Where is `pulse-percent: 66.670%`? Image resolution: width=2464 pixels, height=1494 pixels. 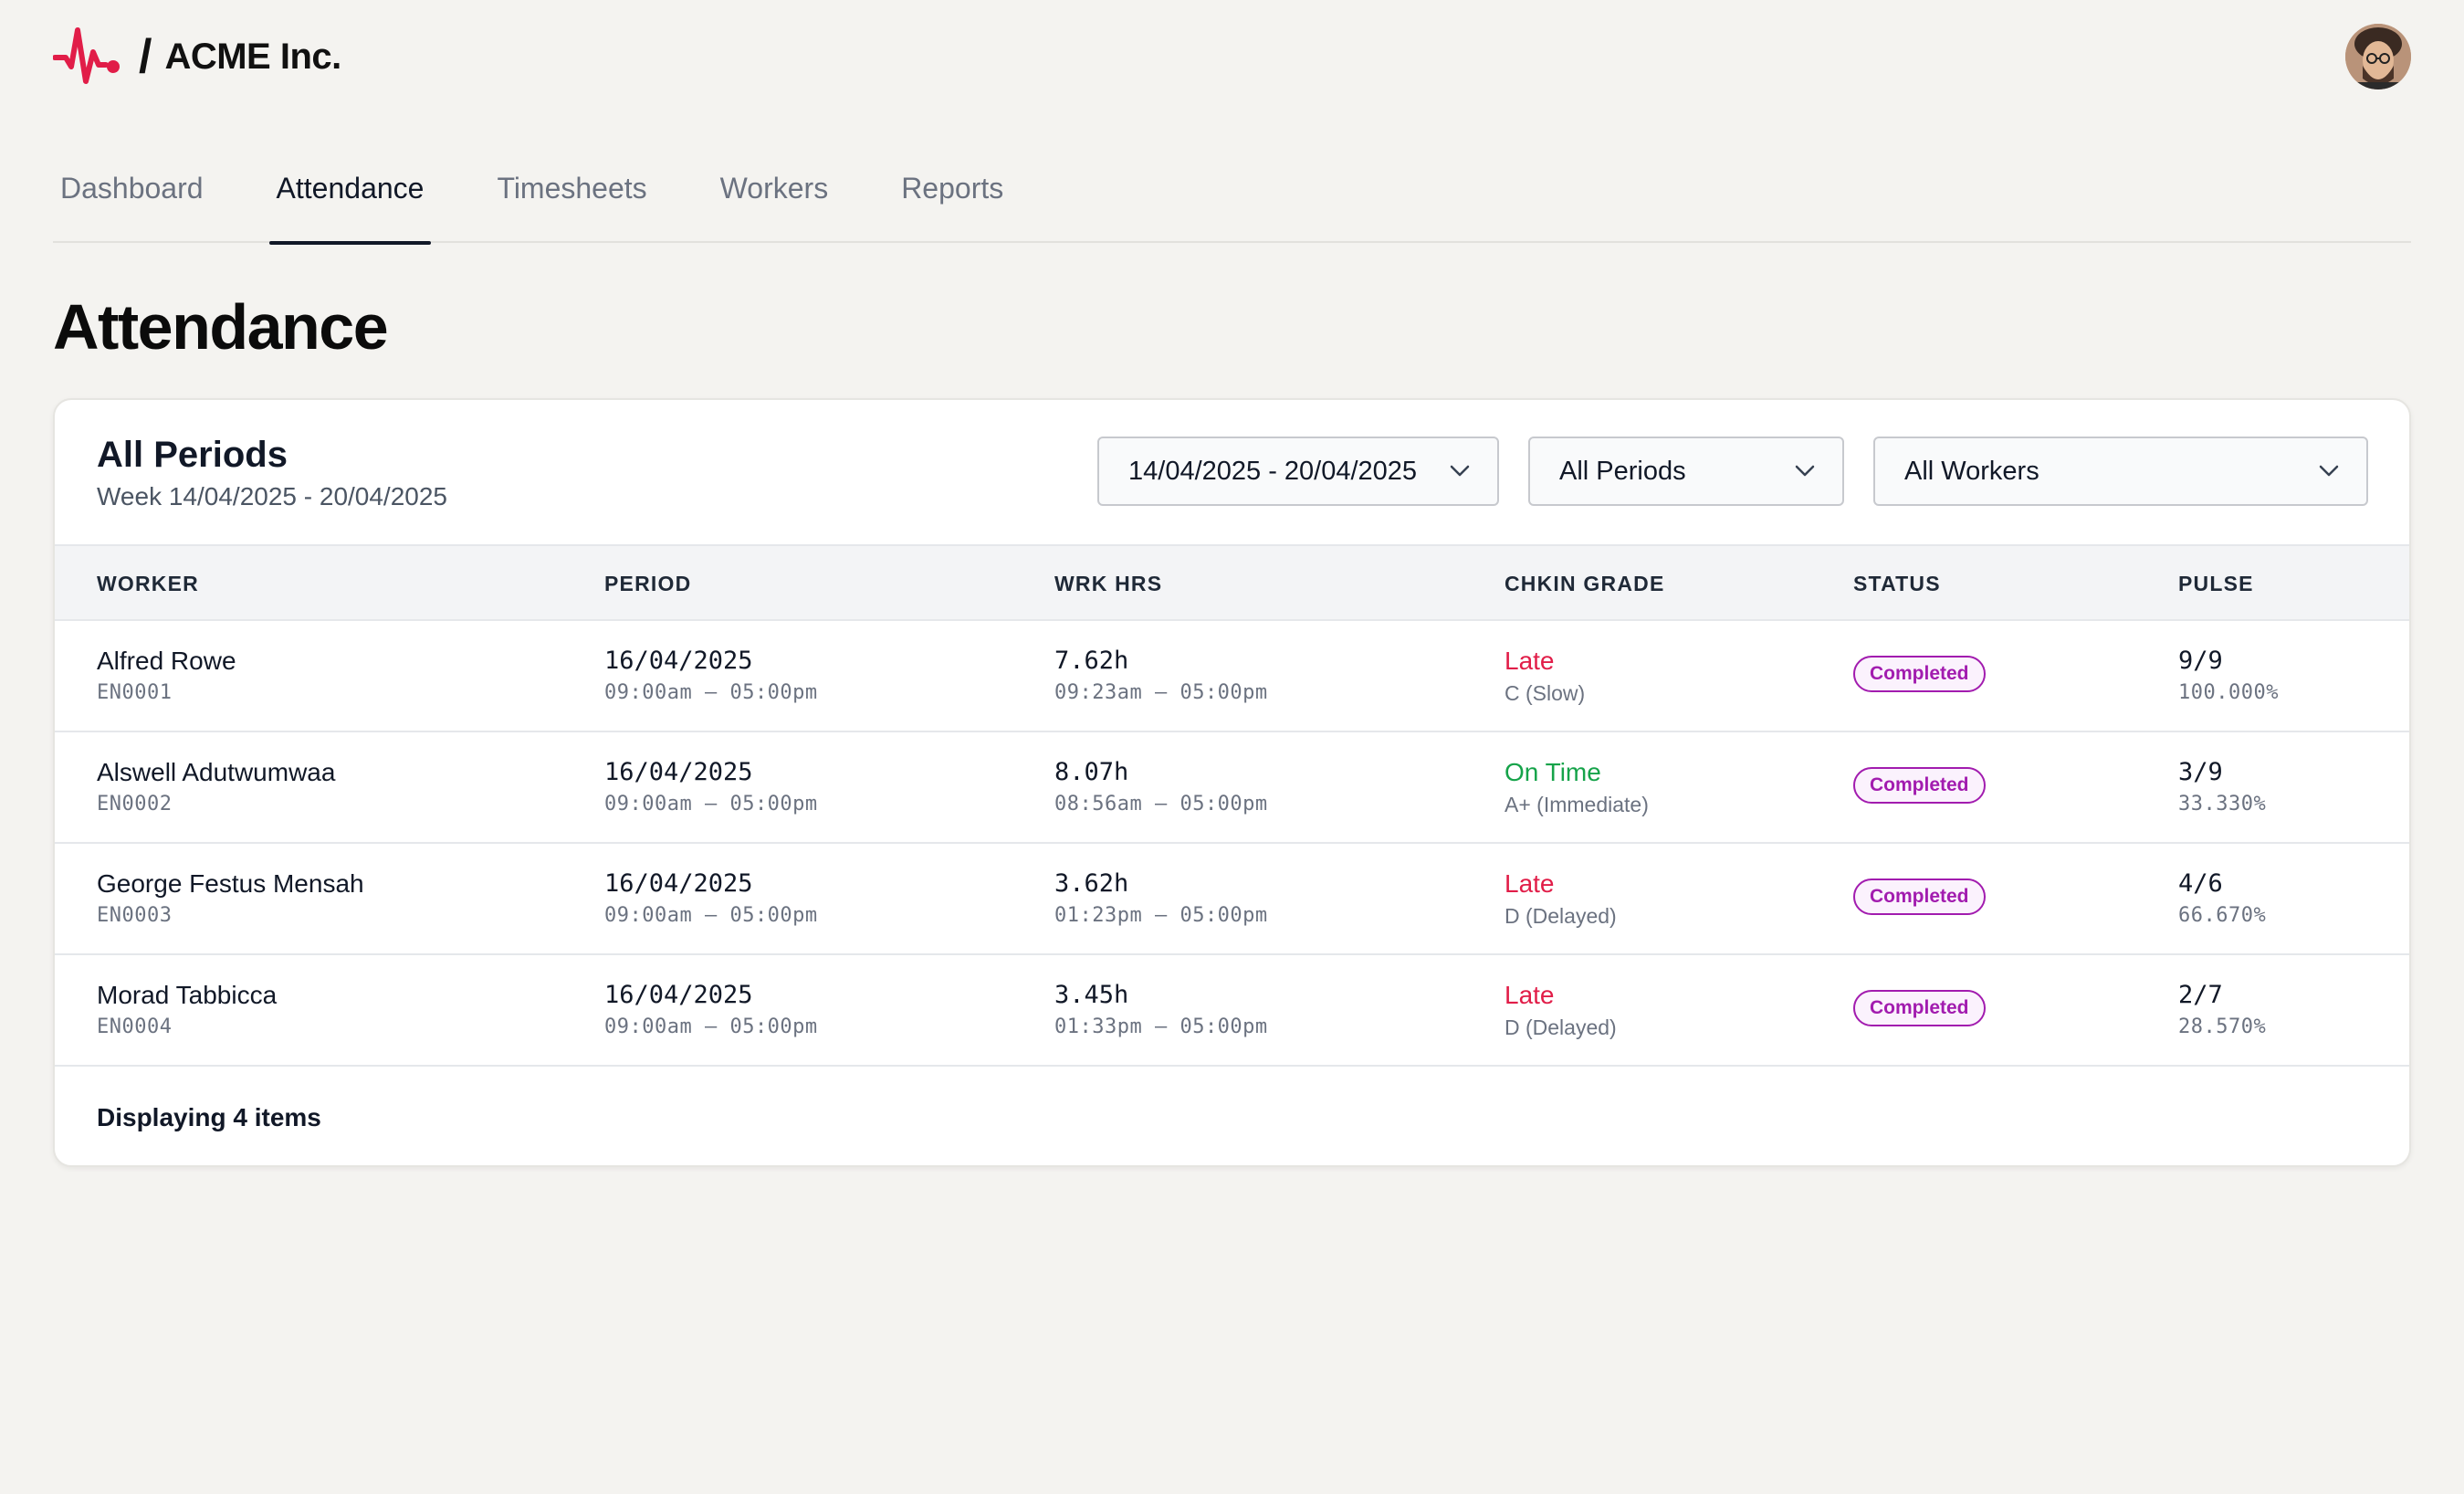
pulse-percent: 66.670% is located at coordinates (2222, 915).